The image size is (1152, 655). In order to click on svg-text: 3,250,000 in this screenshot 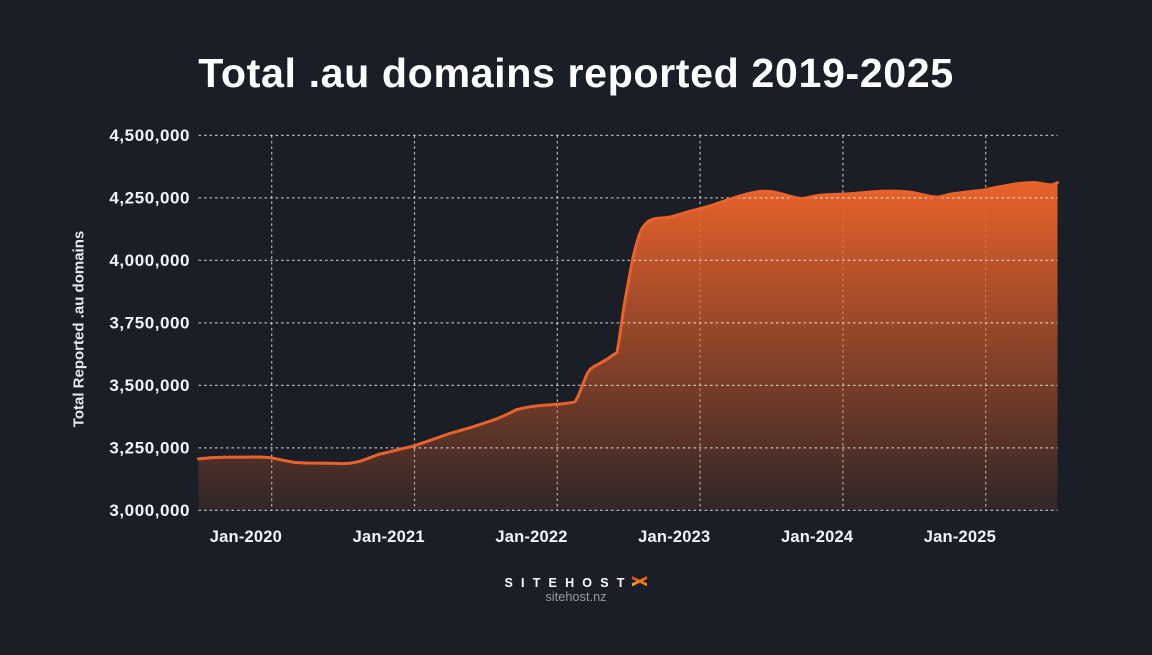, I will do `click(149, 447)`.